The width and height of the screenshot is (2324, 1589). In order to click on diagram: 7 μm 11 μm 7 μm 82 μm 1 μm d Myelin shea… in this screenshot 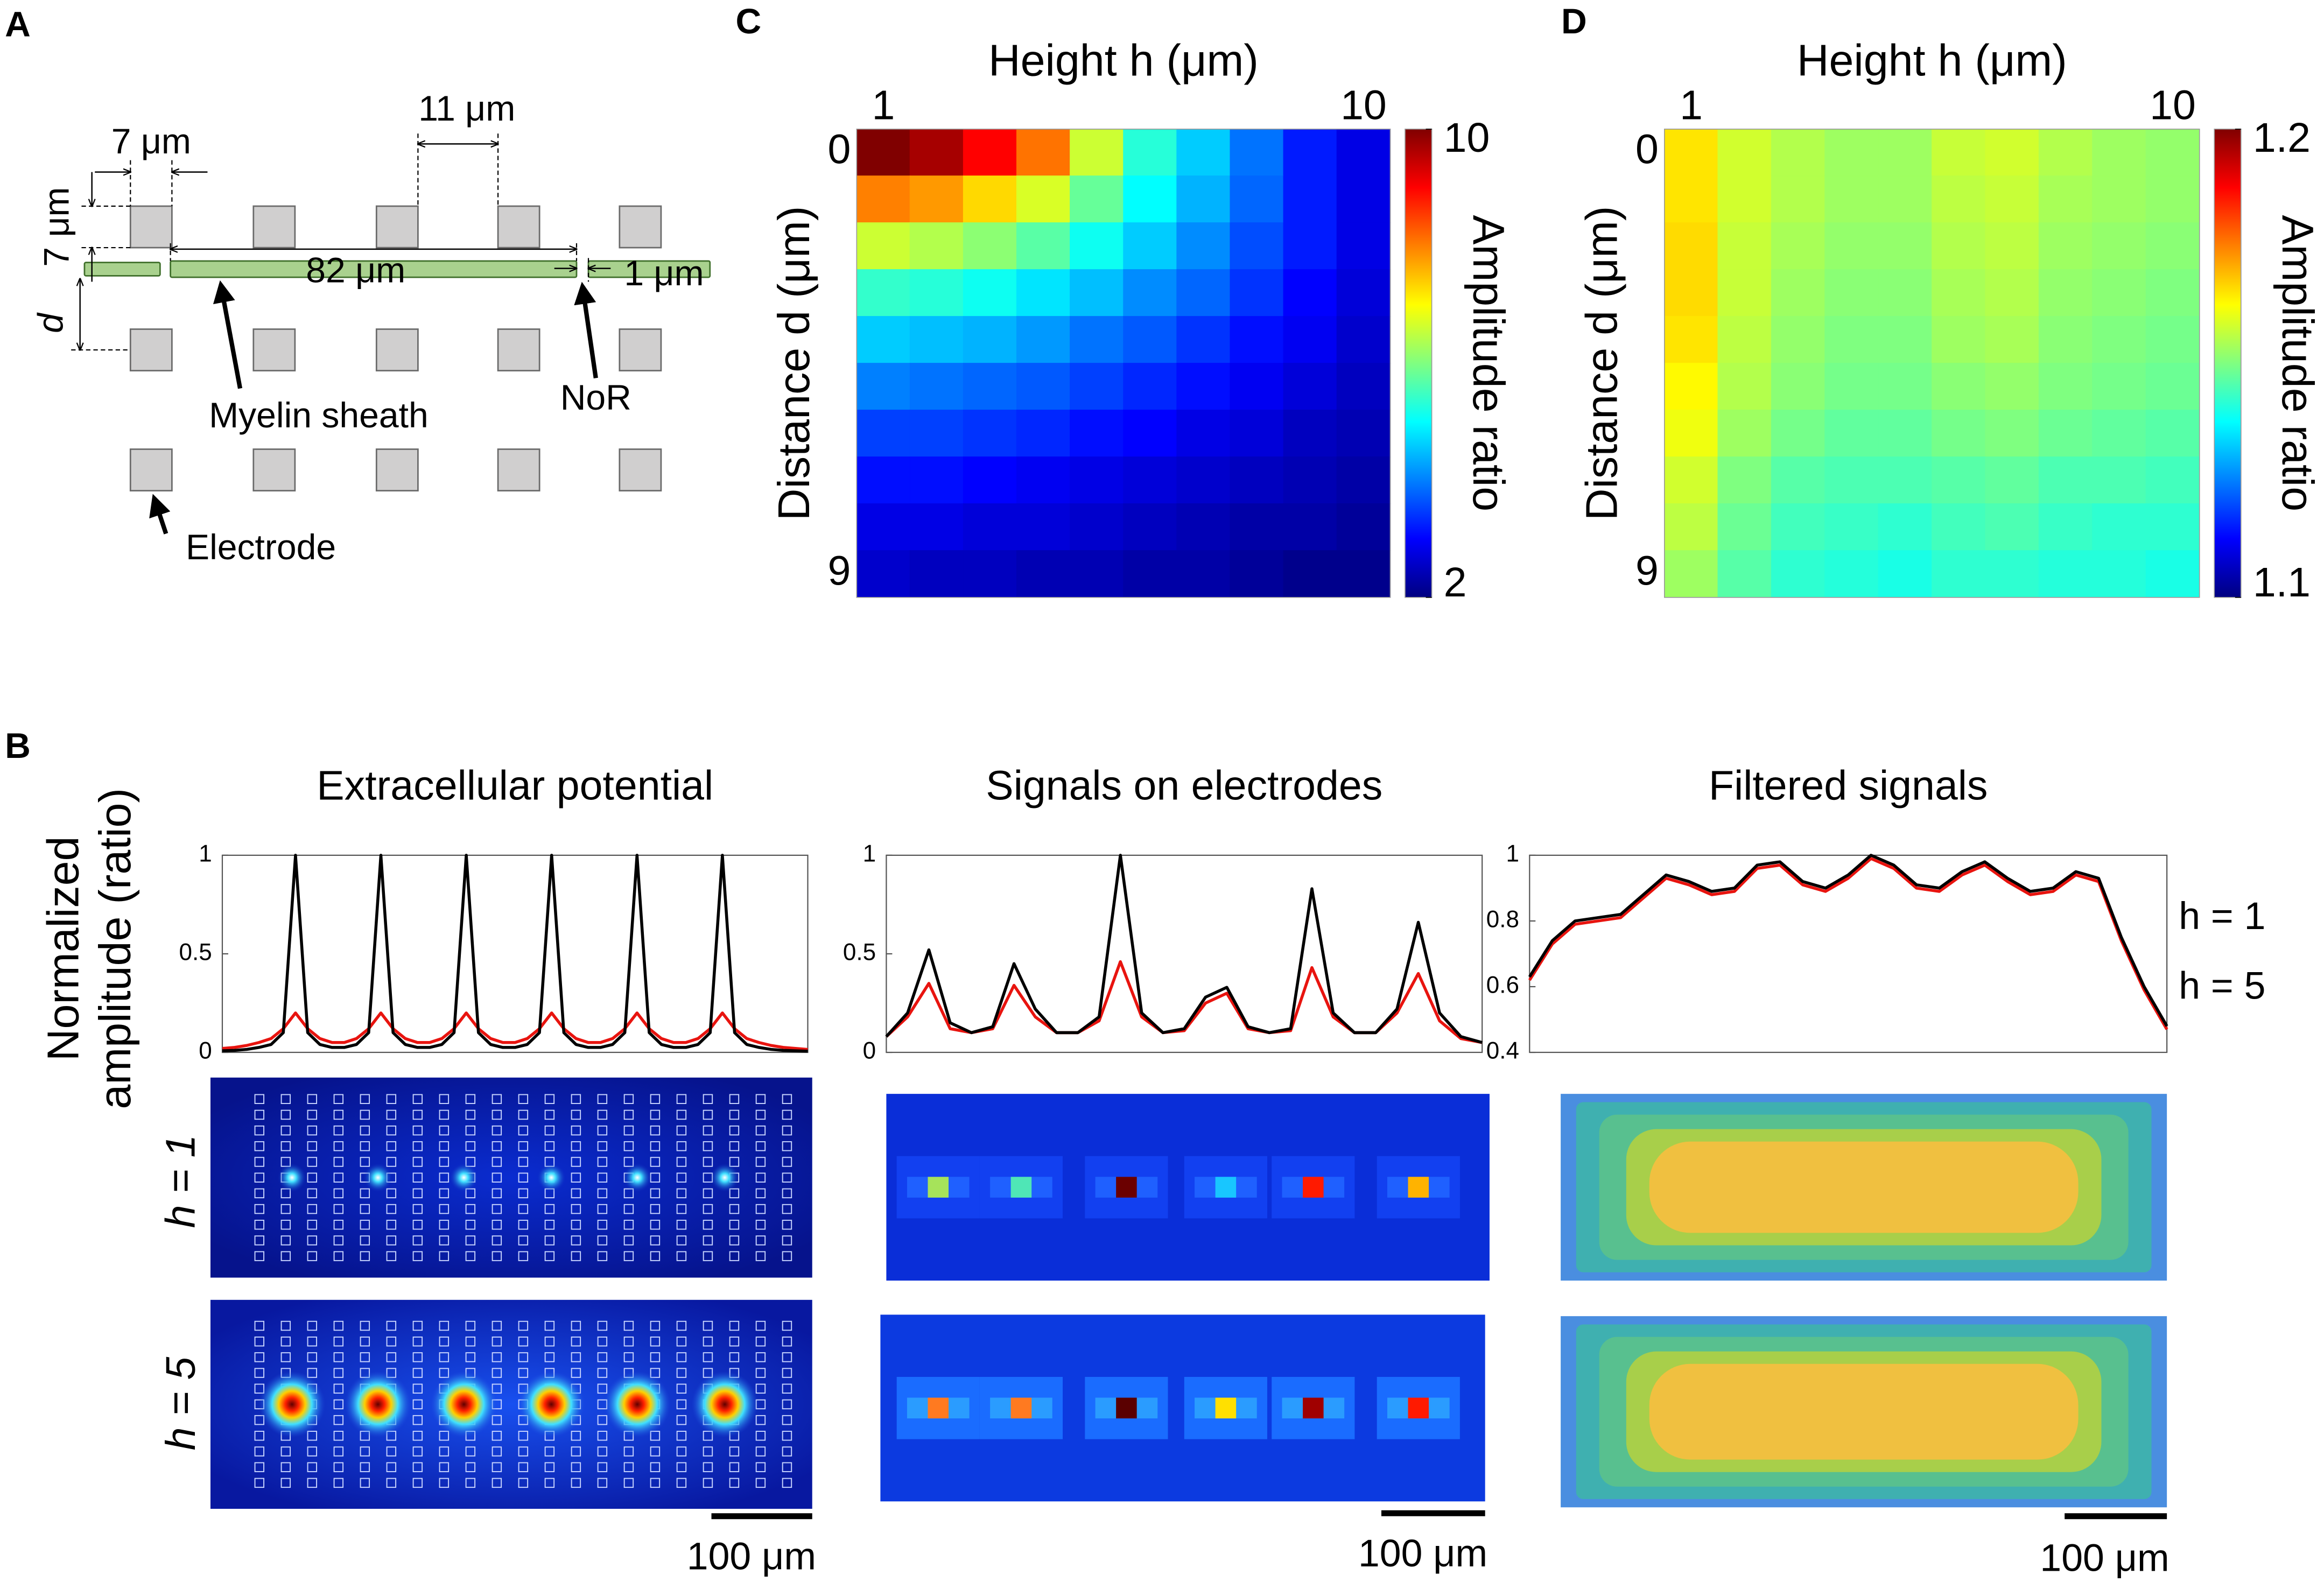, I will do `click(371, 328)`.